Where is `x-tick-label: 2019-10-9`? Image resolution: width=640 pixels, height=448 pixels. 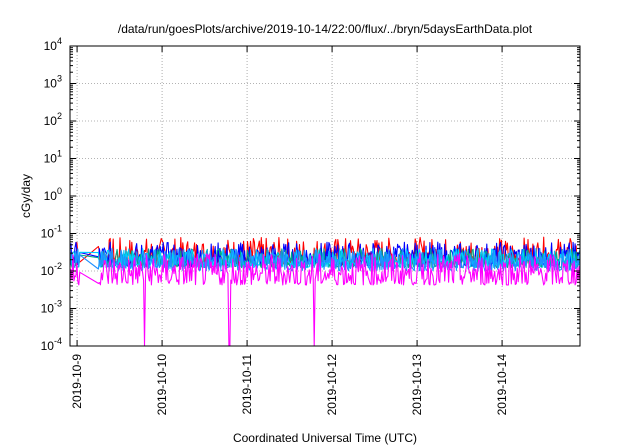
x-tick-label: 2019-10-9 is located at coordinates (77, 381).